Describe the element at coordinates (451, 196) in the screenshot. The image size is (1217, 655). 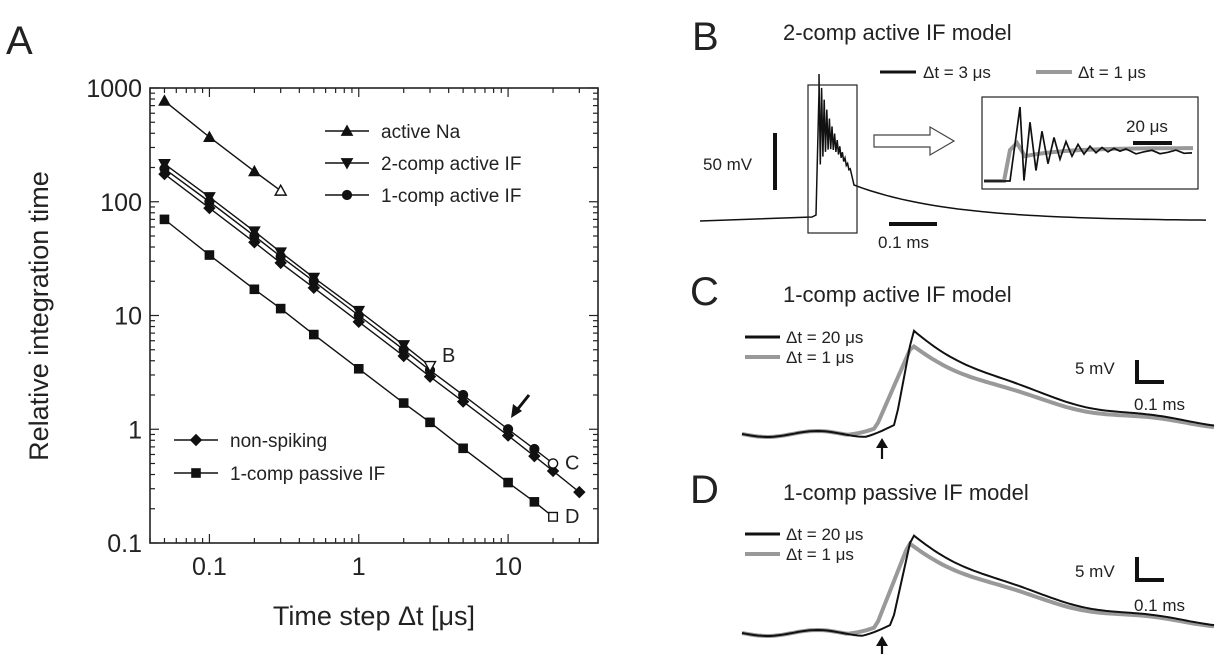
I see `legend-label: 1-comp active IF` at that location.